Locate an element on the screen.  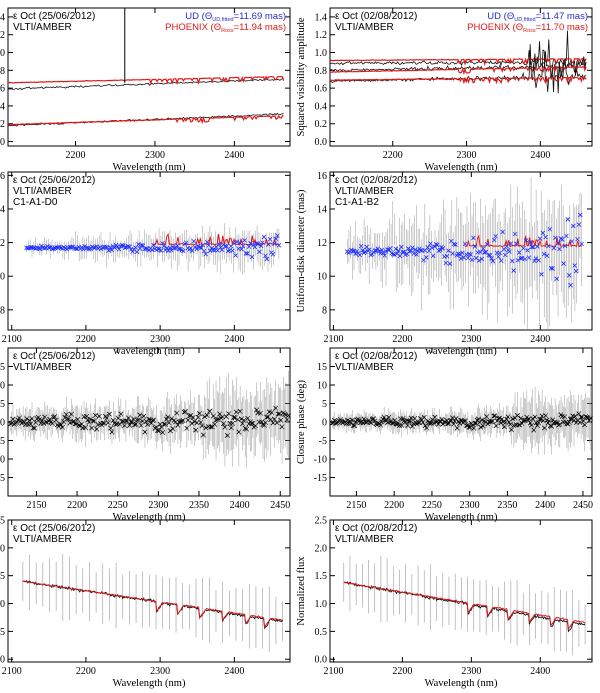
y-tick-label: 1.0 is located at coordinates (2, 53).